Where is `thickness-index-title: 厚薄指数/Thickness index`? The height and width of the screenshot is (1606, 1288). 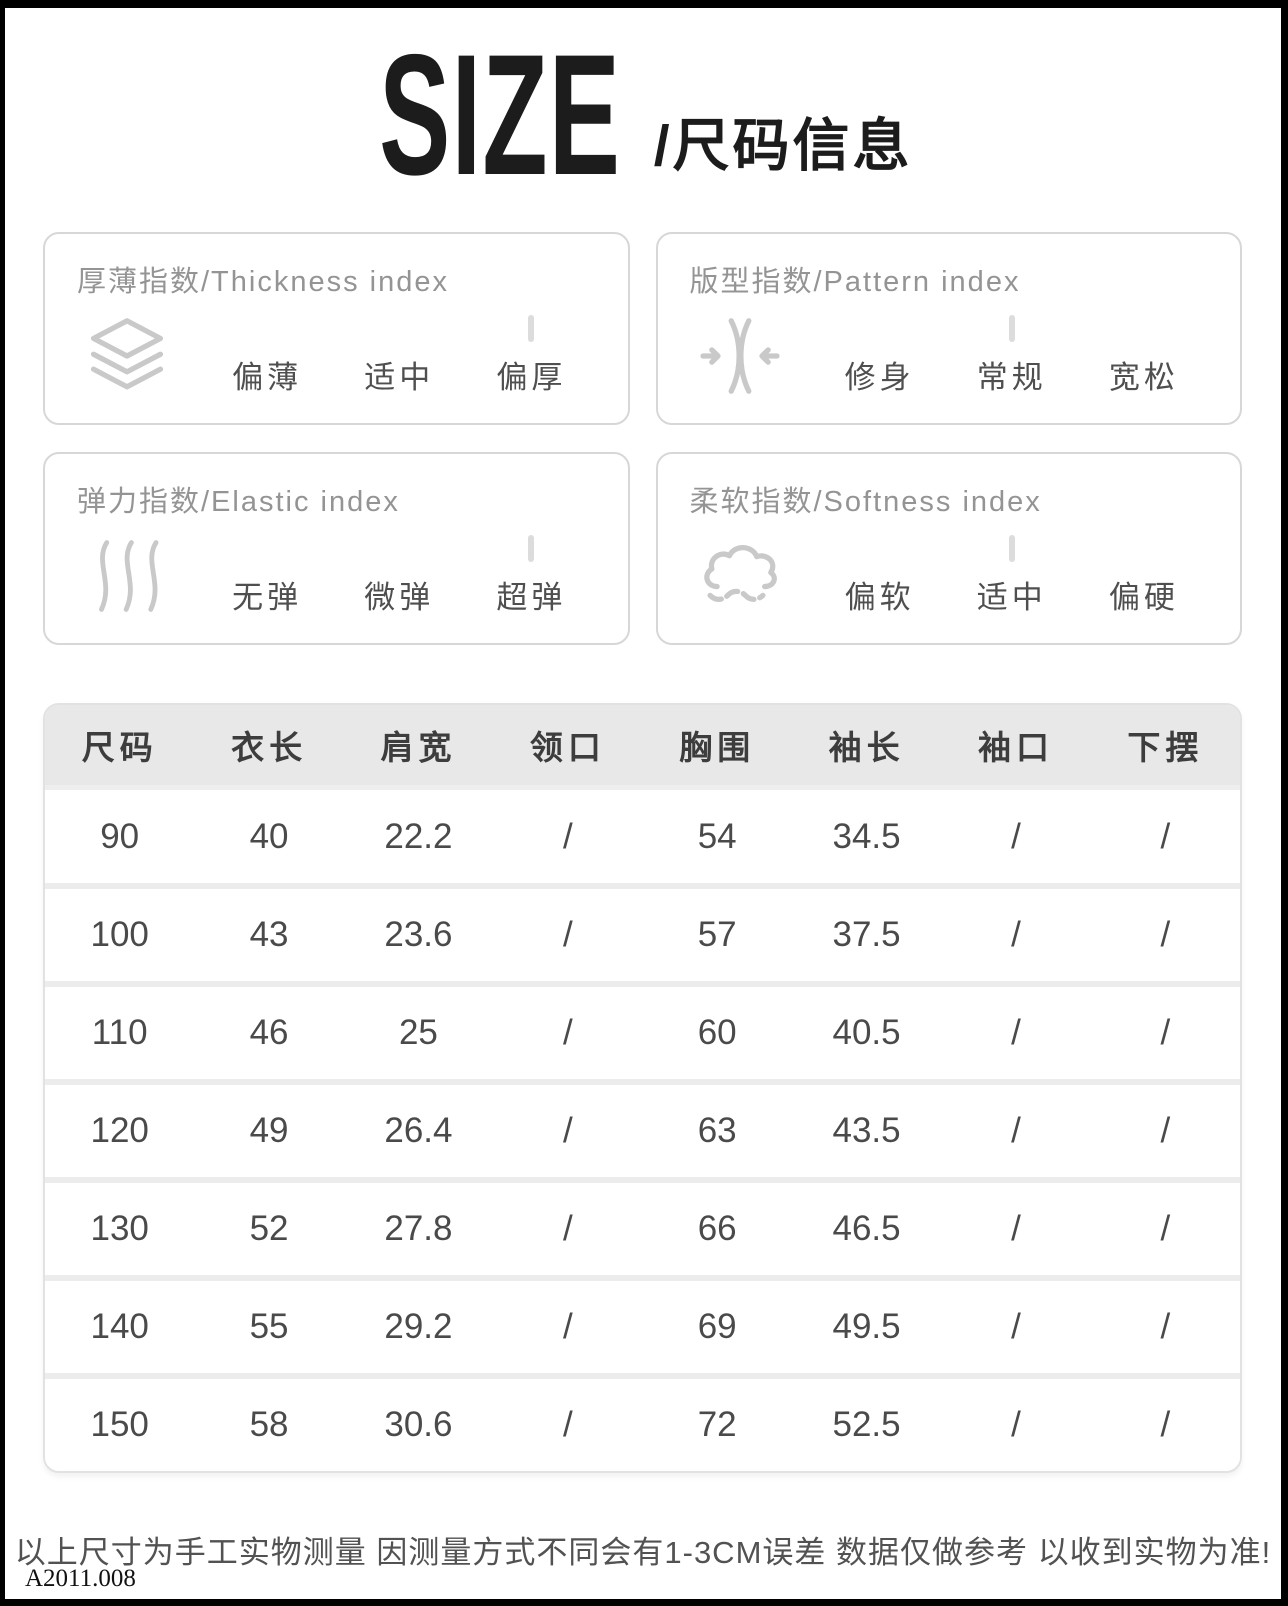 thickness-index-title: 厚薄指数/Thickness index is located at coordinates (263, 282).